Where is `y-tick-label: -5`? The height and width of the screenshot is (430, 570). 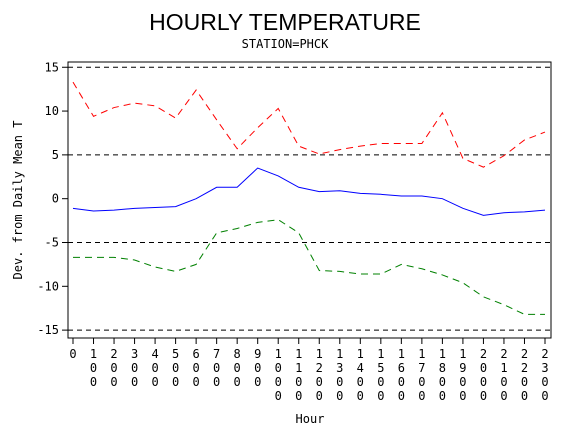
y-tick-label: -5 is located at coordinates (52, 242).